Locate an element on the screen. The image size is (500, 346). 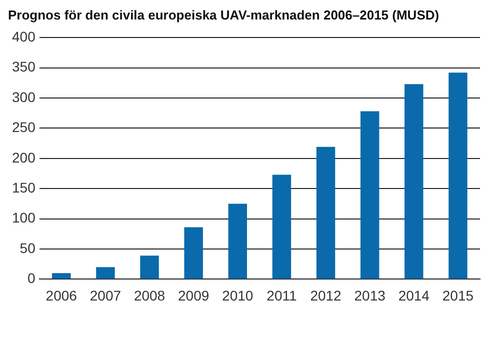
y-tick-label: 350 is located at coordinates (24, 66).